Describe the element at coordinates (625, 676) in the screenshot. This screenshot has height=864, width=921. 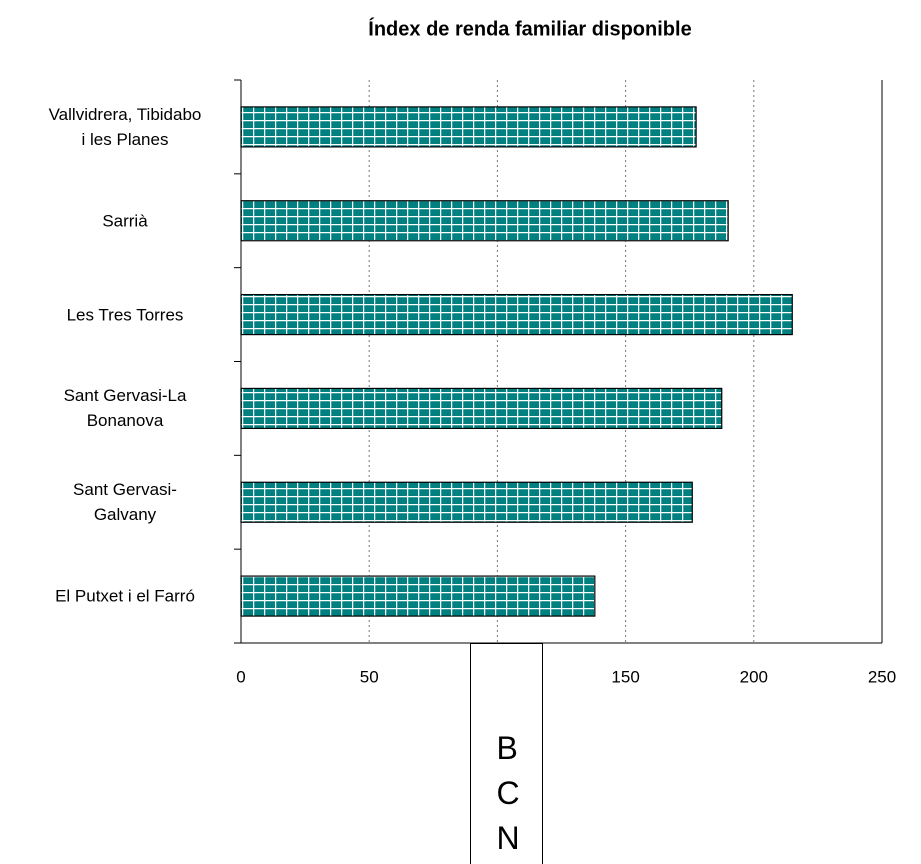
I see `x-tick-label: 150` at that location.